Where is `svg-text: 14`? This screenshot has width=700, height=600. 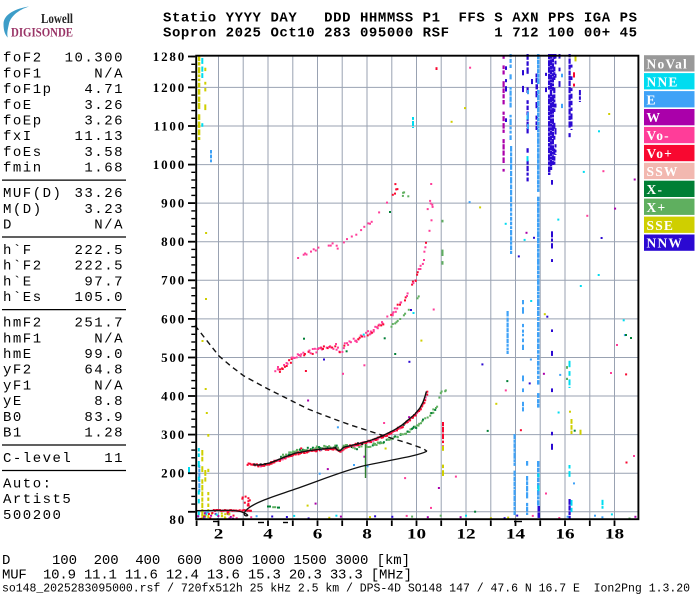 svg-text: 14 is located at coordinates (516, 534).